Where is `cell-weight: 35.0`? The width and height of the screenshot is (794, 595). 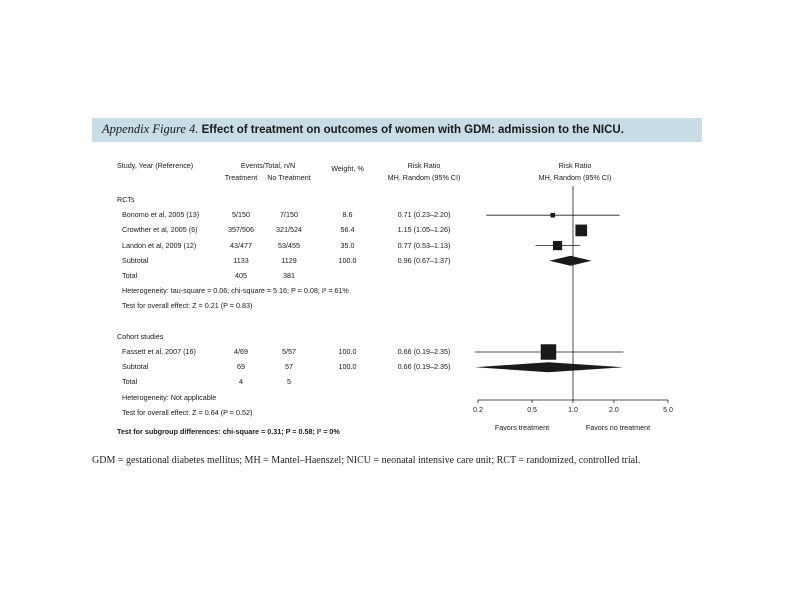 cell-weight: 35.0 is located at coordinates (347, 245).